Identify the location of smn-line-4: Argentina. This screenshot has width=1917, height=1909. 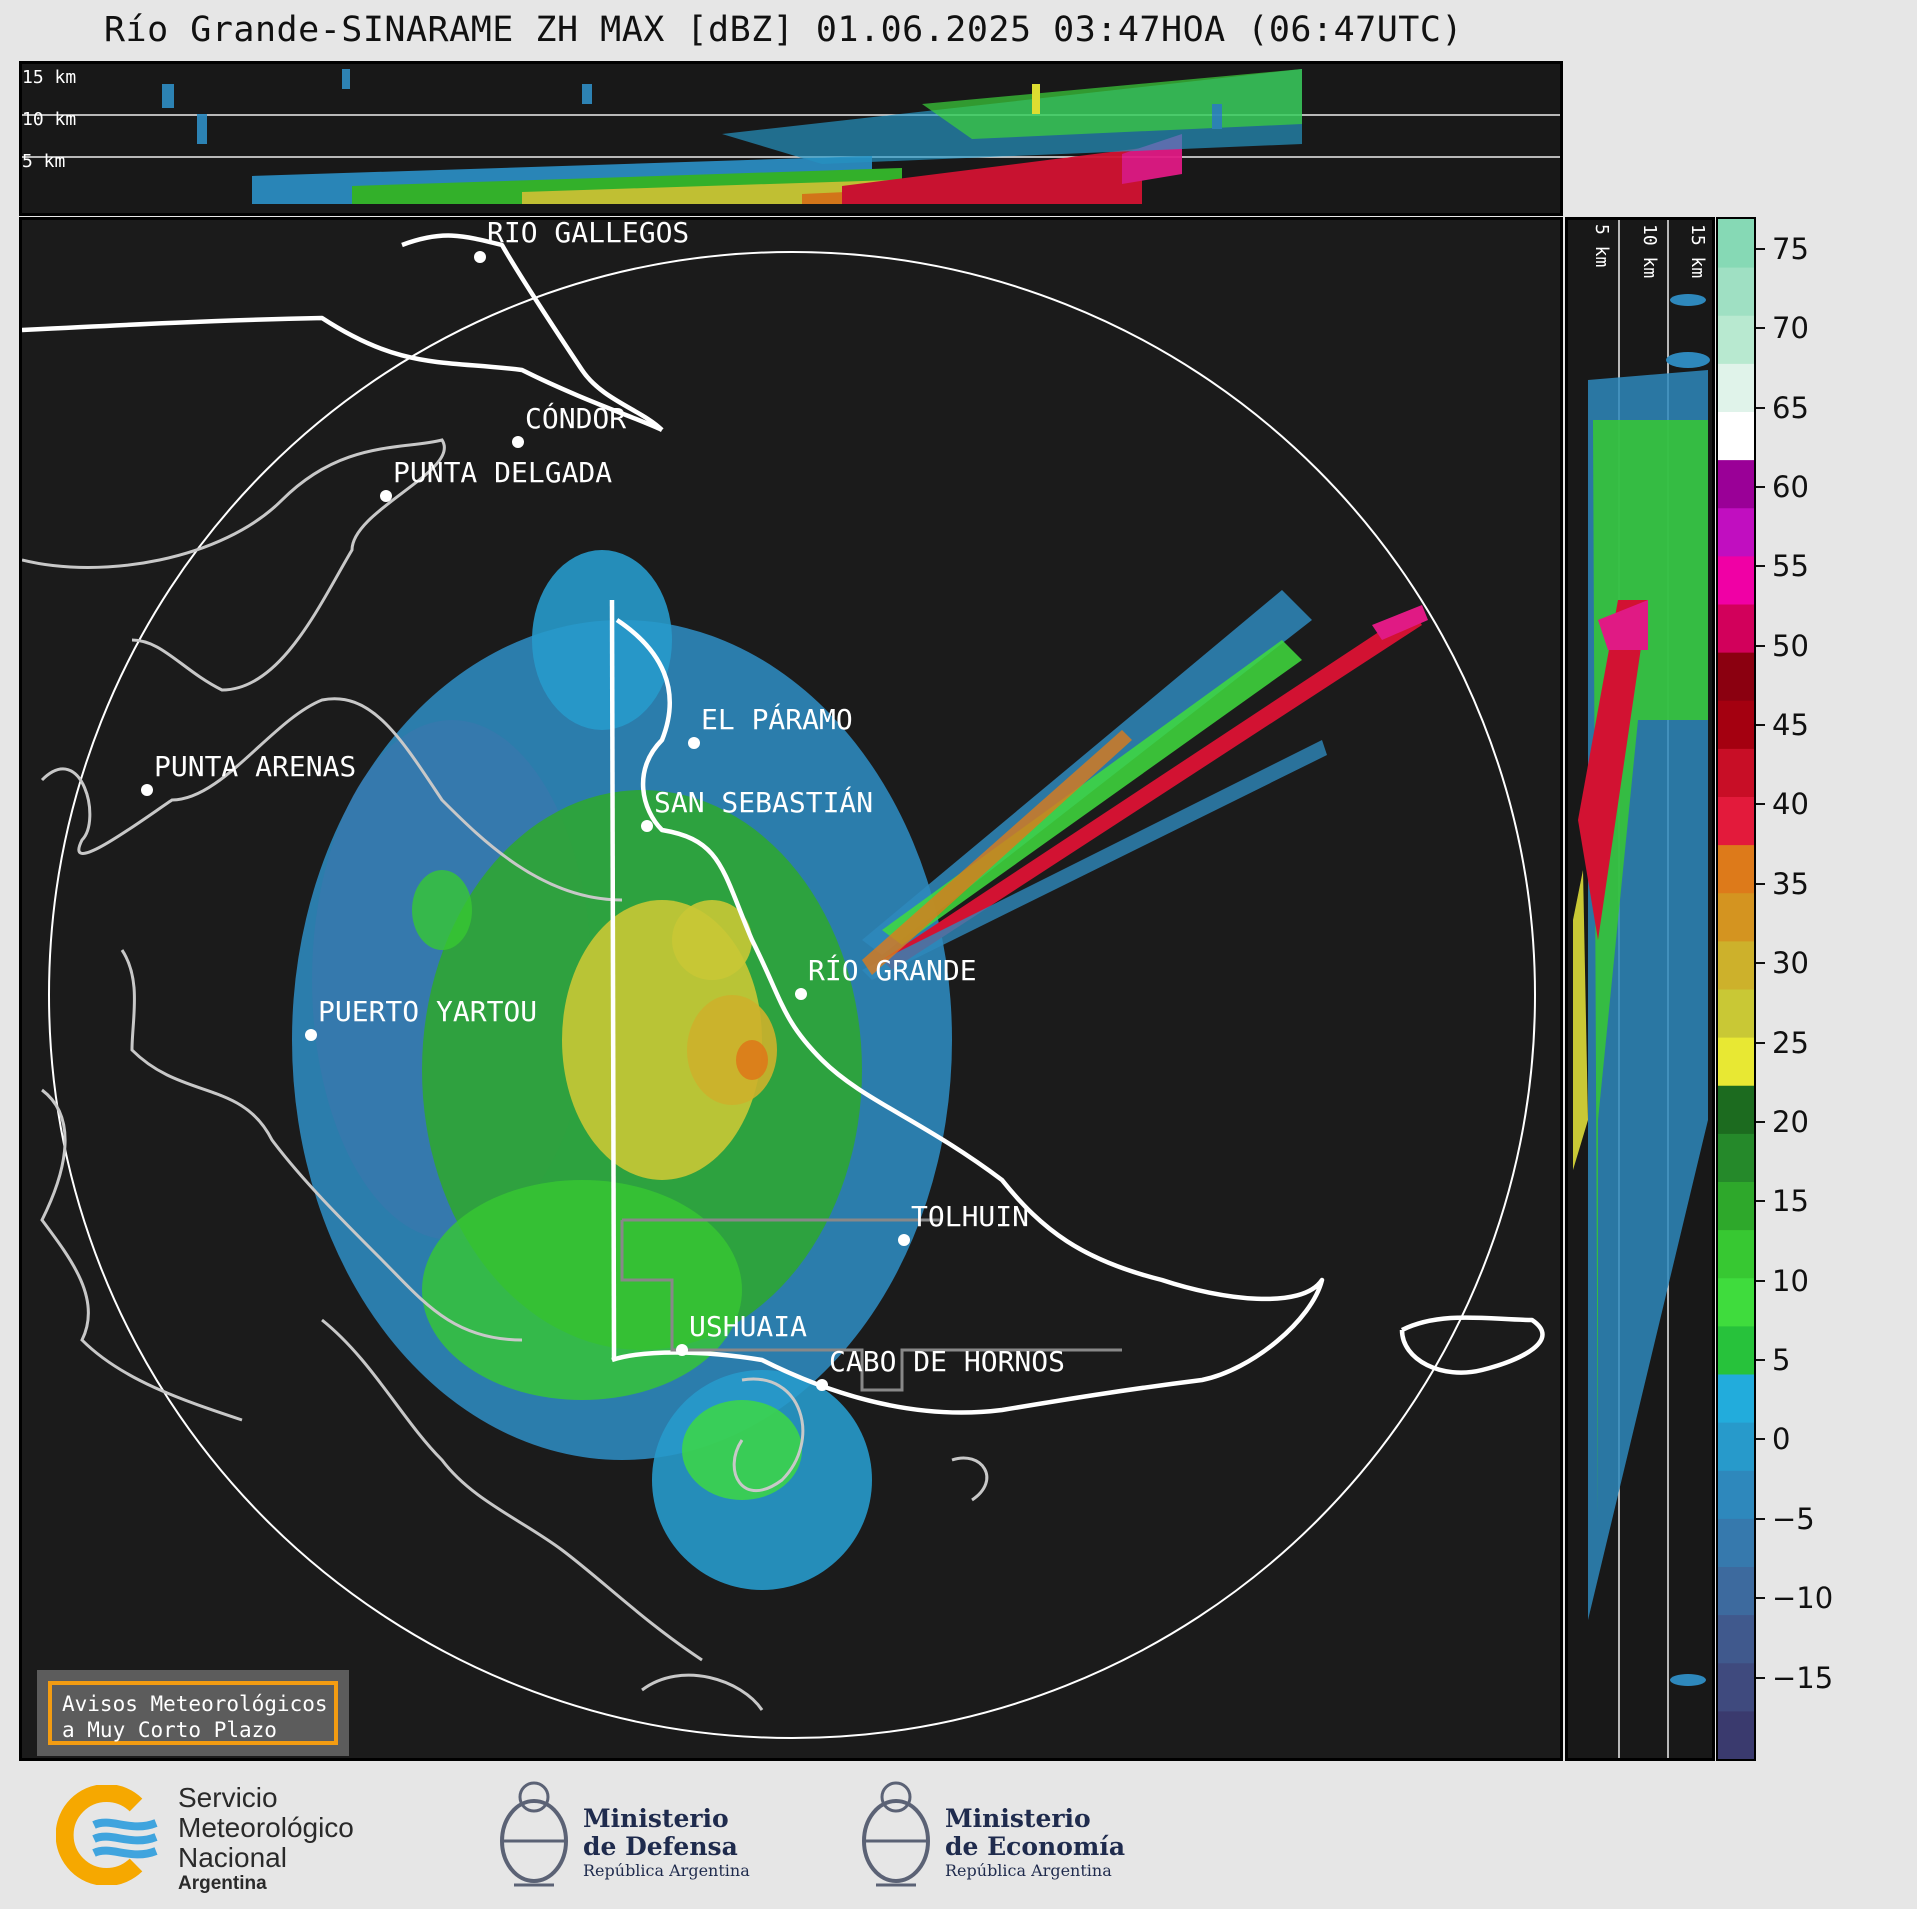
(222, 1883).